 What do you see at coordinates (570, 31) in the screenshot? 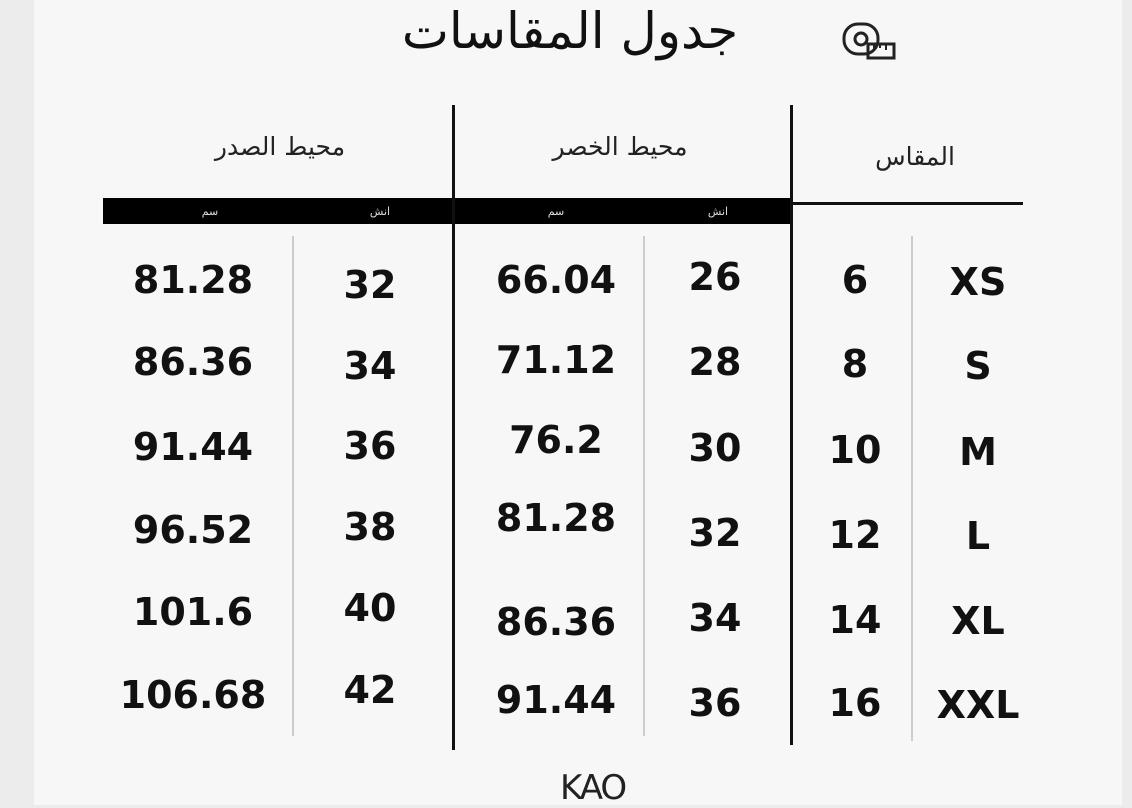
I see `page-title: جدول المقاسات` at bounding box center [570, 31].